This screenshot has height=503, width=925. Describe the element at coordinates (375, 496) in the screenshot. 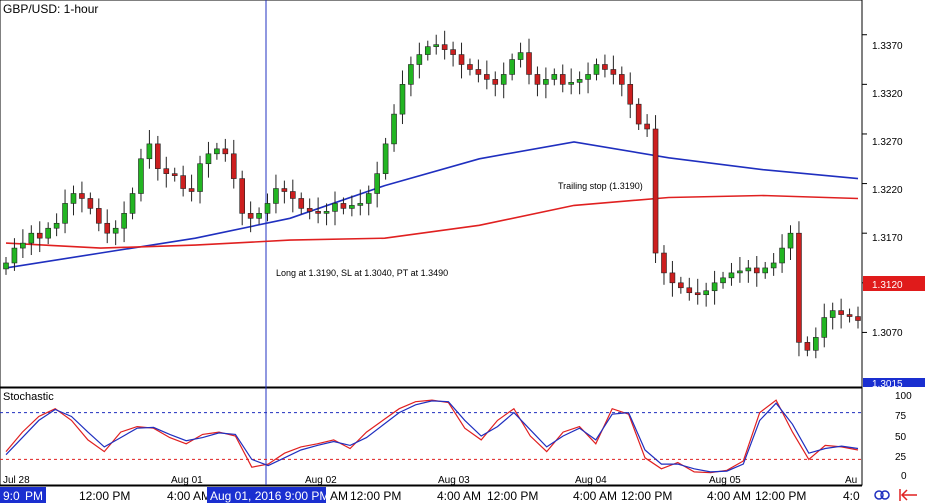

I see `time-label-7: 12:00 PM` at that location.